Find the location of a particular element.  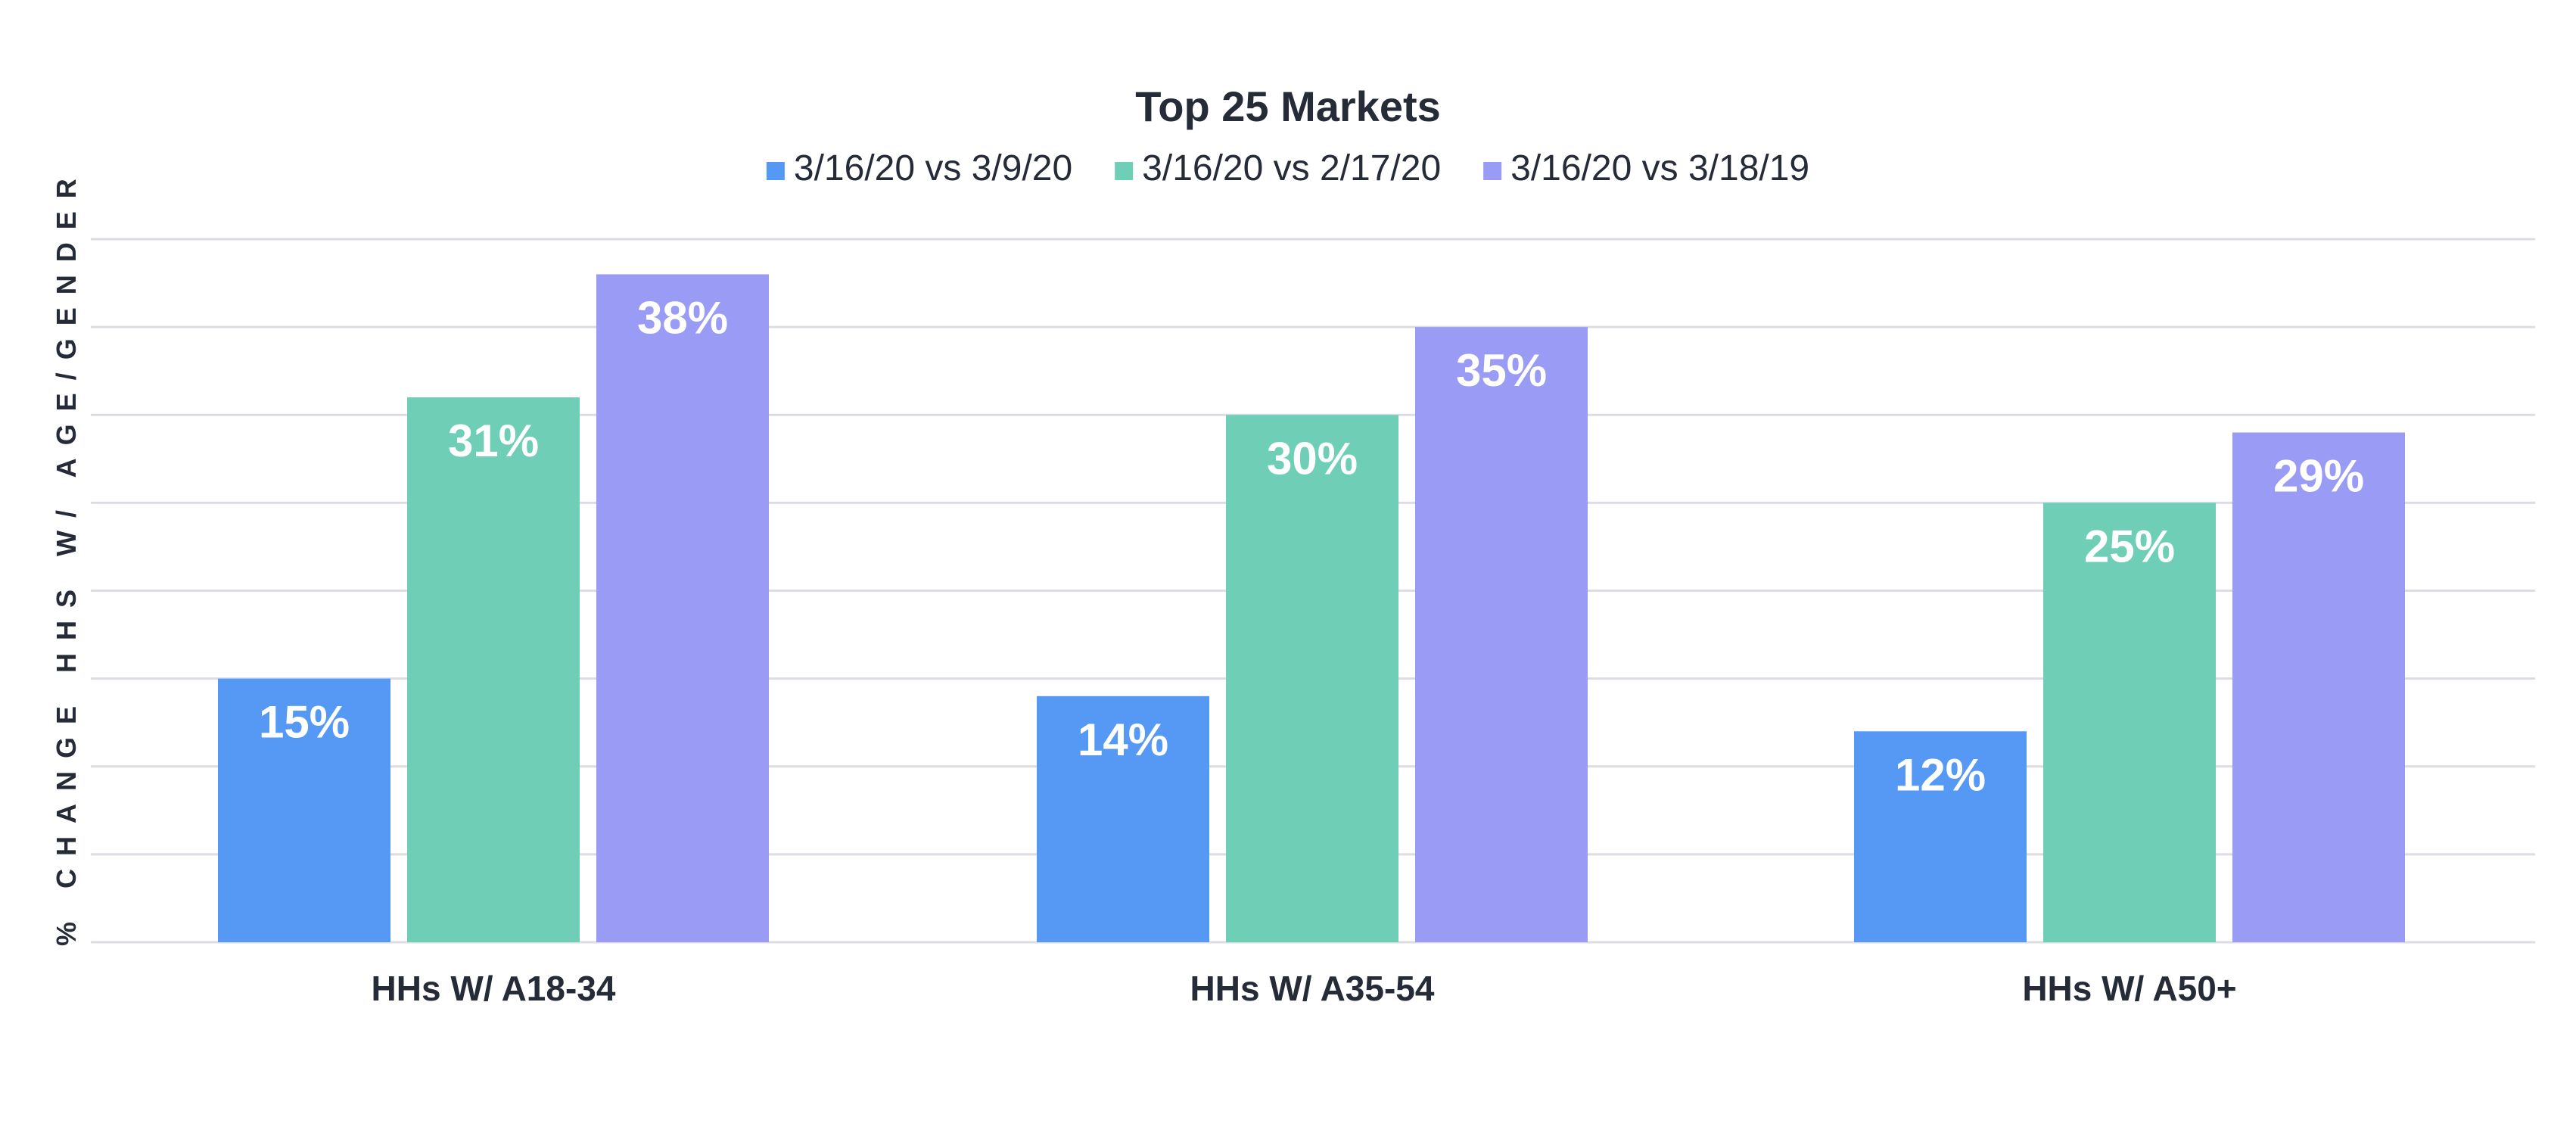

bar-data-label: 29% is located at coordinates (2318, 475).